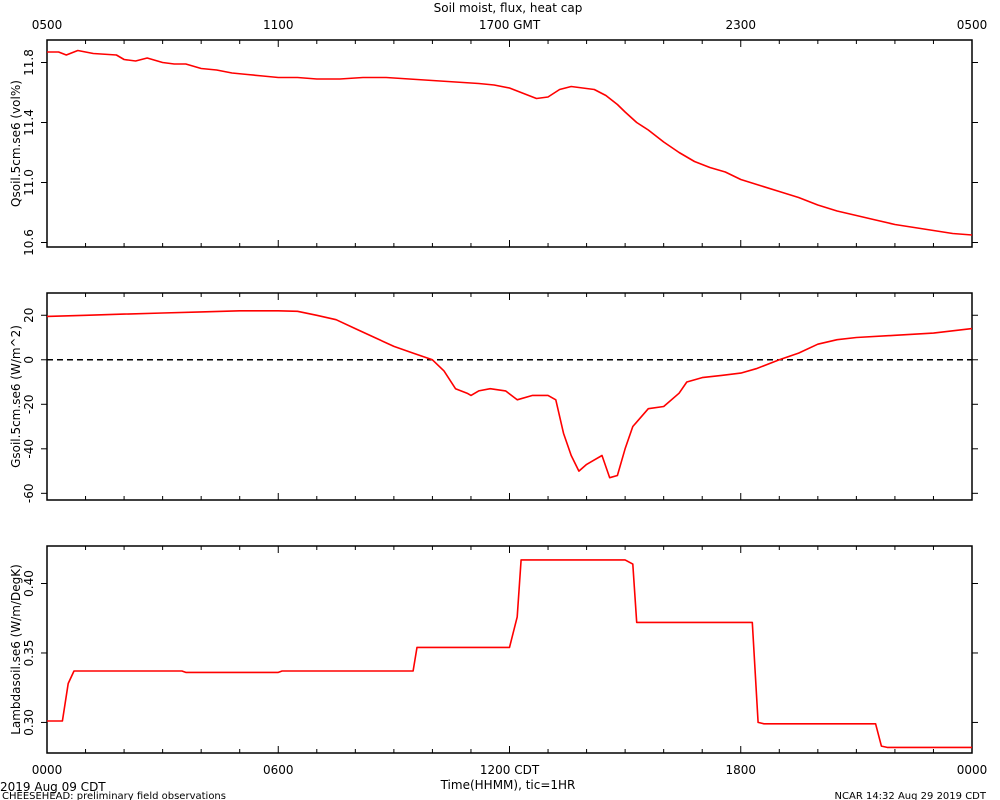  I want to click on y-tick-label: 11.0, so click(29, 182).